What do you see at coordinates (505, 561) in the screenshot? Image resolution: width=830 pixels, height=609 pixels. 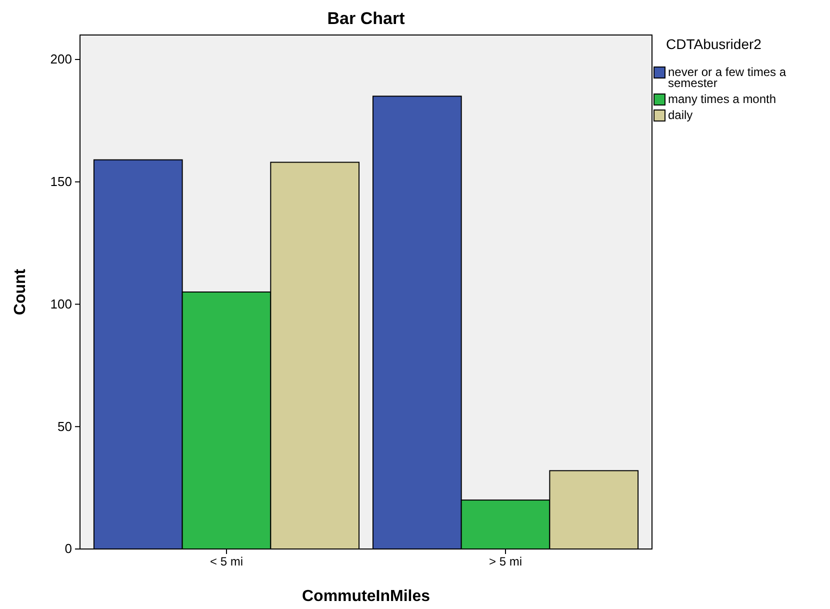 I see `x-tick-label: > 5 mi` at bounding box center [505, 561].